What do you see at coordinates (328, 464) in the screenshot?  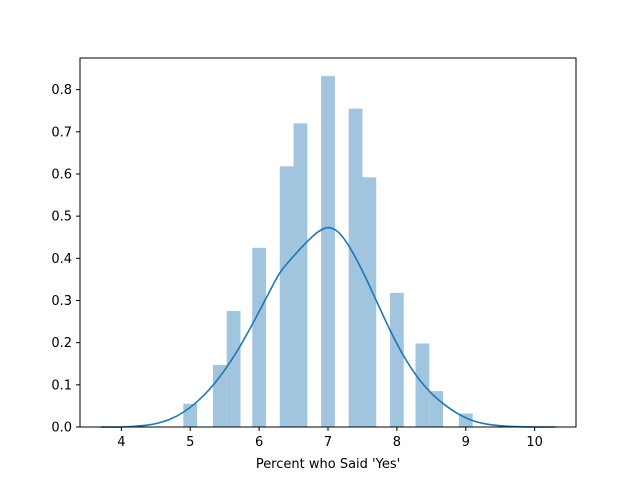 I see `x-axis-label: Percent who Said 'Yes'` at bounding box center [328, 464].